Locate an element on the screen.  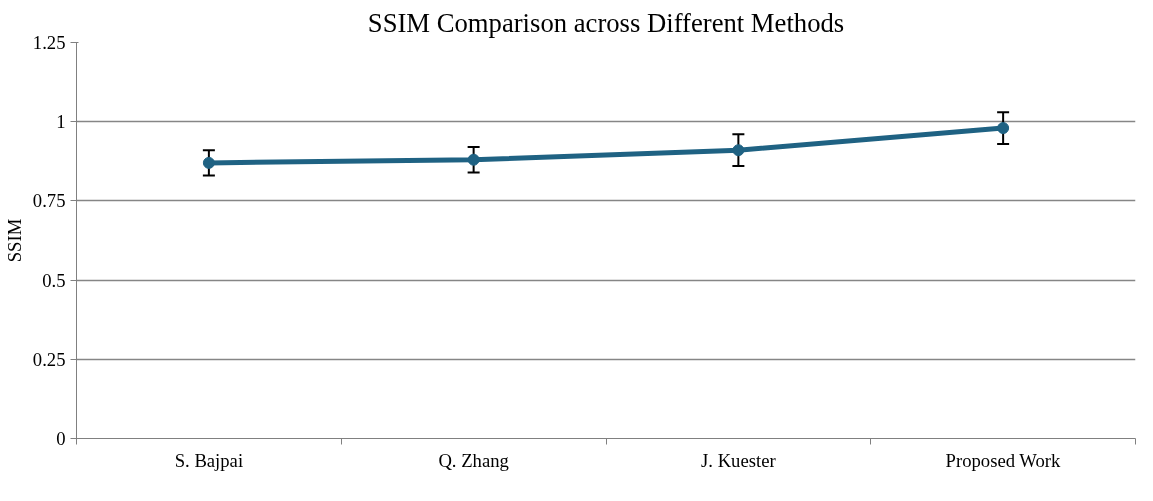
y-tick-label: 0 is located at coordinates (61, 438).